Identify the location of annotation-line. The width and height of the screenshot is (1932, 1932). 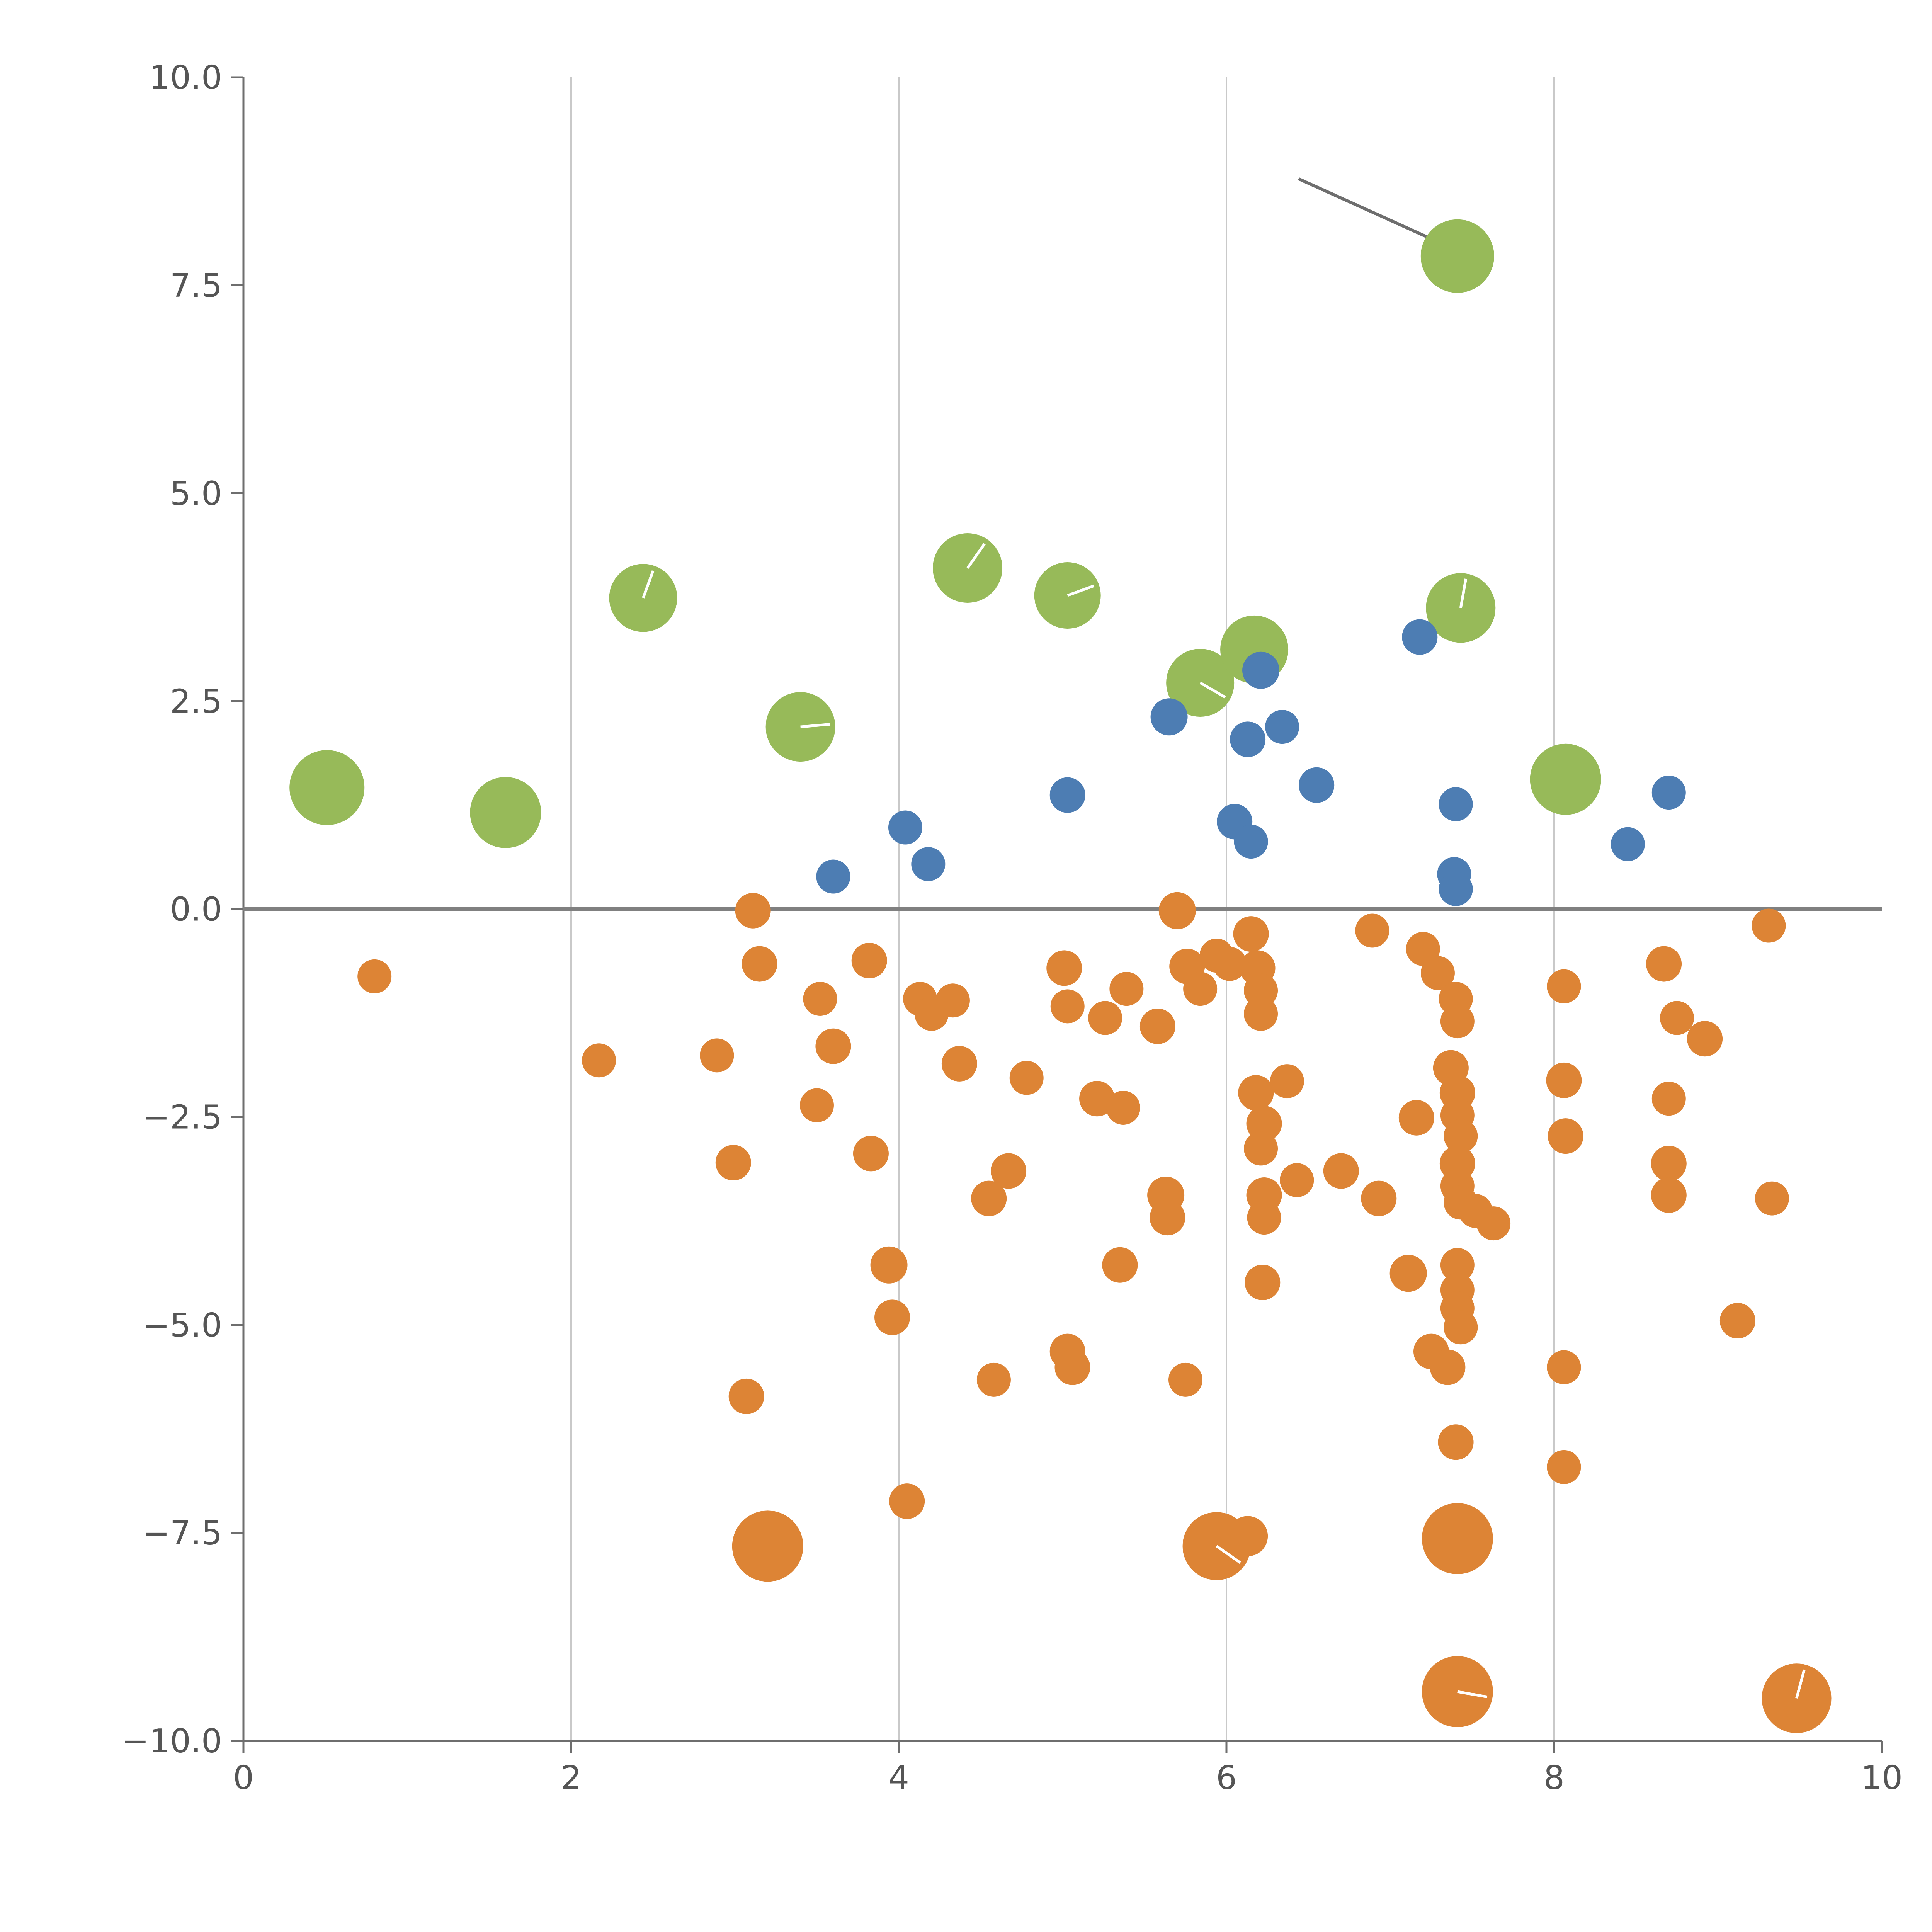
(1374, 212).